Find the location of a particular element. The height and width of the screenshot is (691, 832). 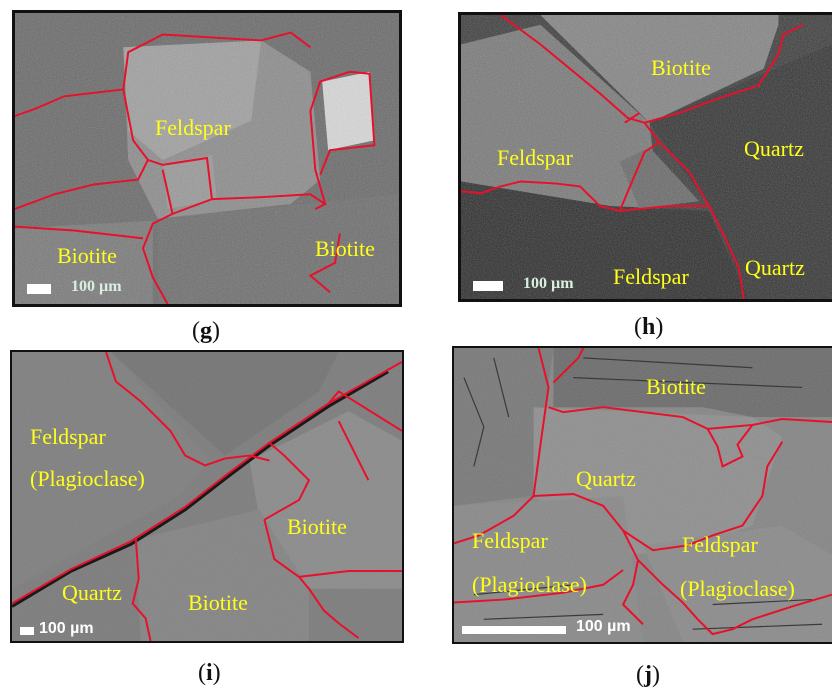

caption-letter: g is located at coordinates (206, 331).